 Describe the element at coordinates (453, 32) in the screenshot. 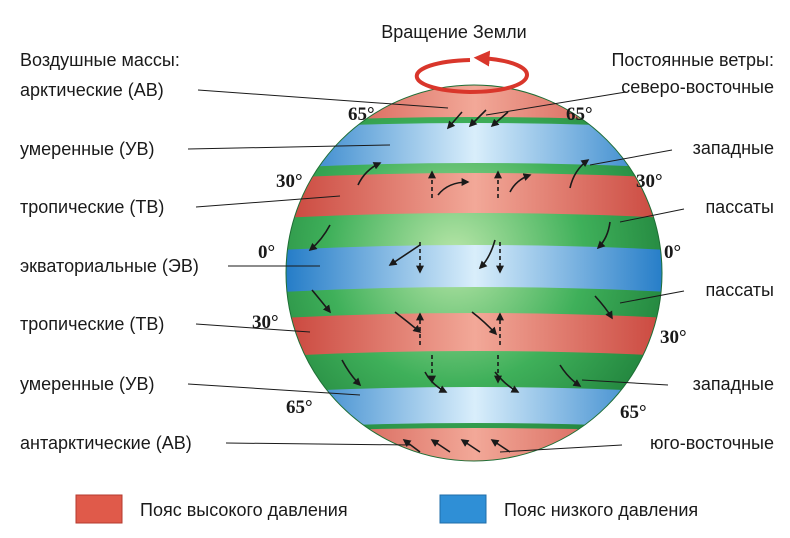

I see `title: Вращение Земли` at that location.